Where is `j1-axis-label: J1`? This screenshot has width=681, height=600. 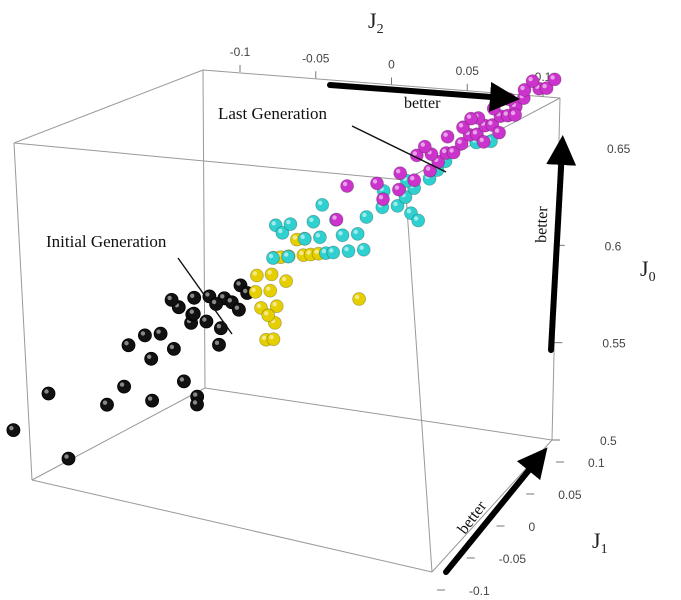 j1-axis-label: J1 is located at coordinates (600, 542).